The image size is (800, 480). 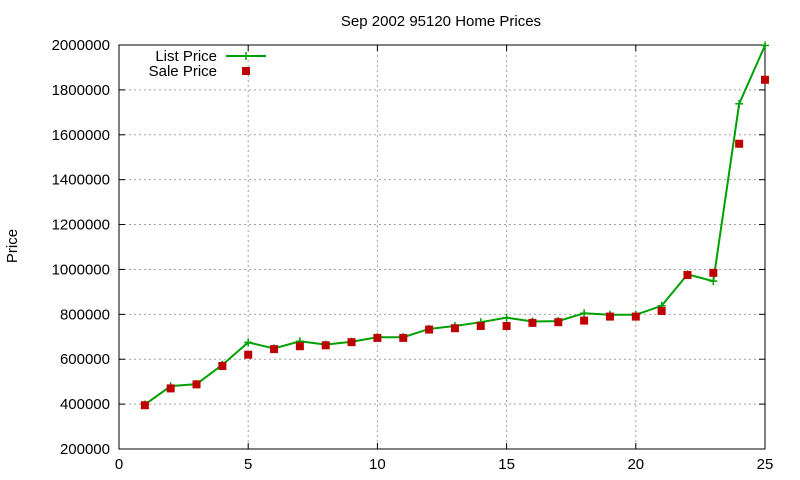 I want to click on y-tick-label: 400000, so click(x=85, y=404).